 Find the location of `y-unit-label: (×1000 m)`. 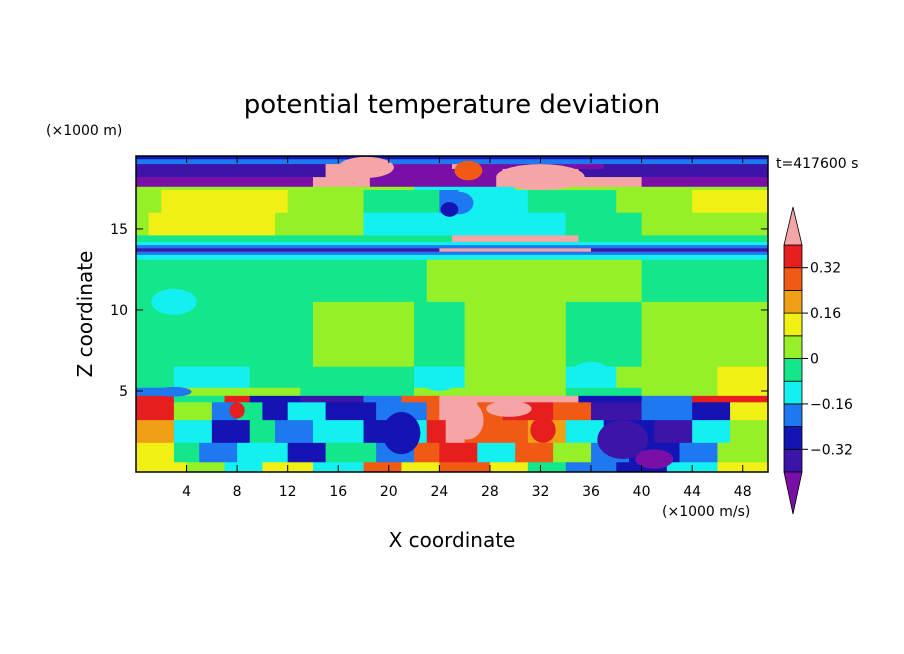

y-unit-label: (×1000 m) is located at coordinates (84, 131).